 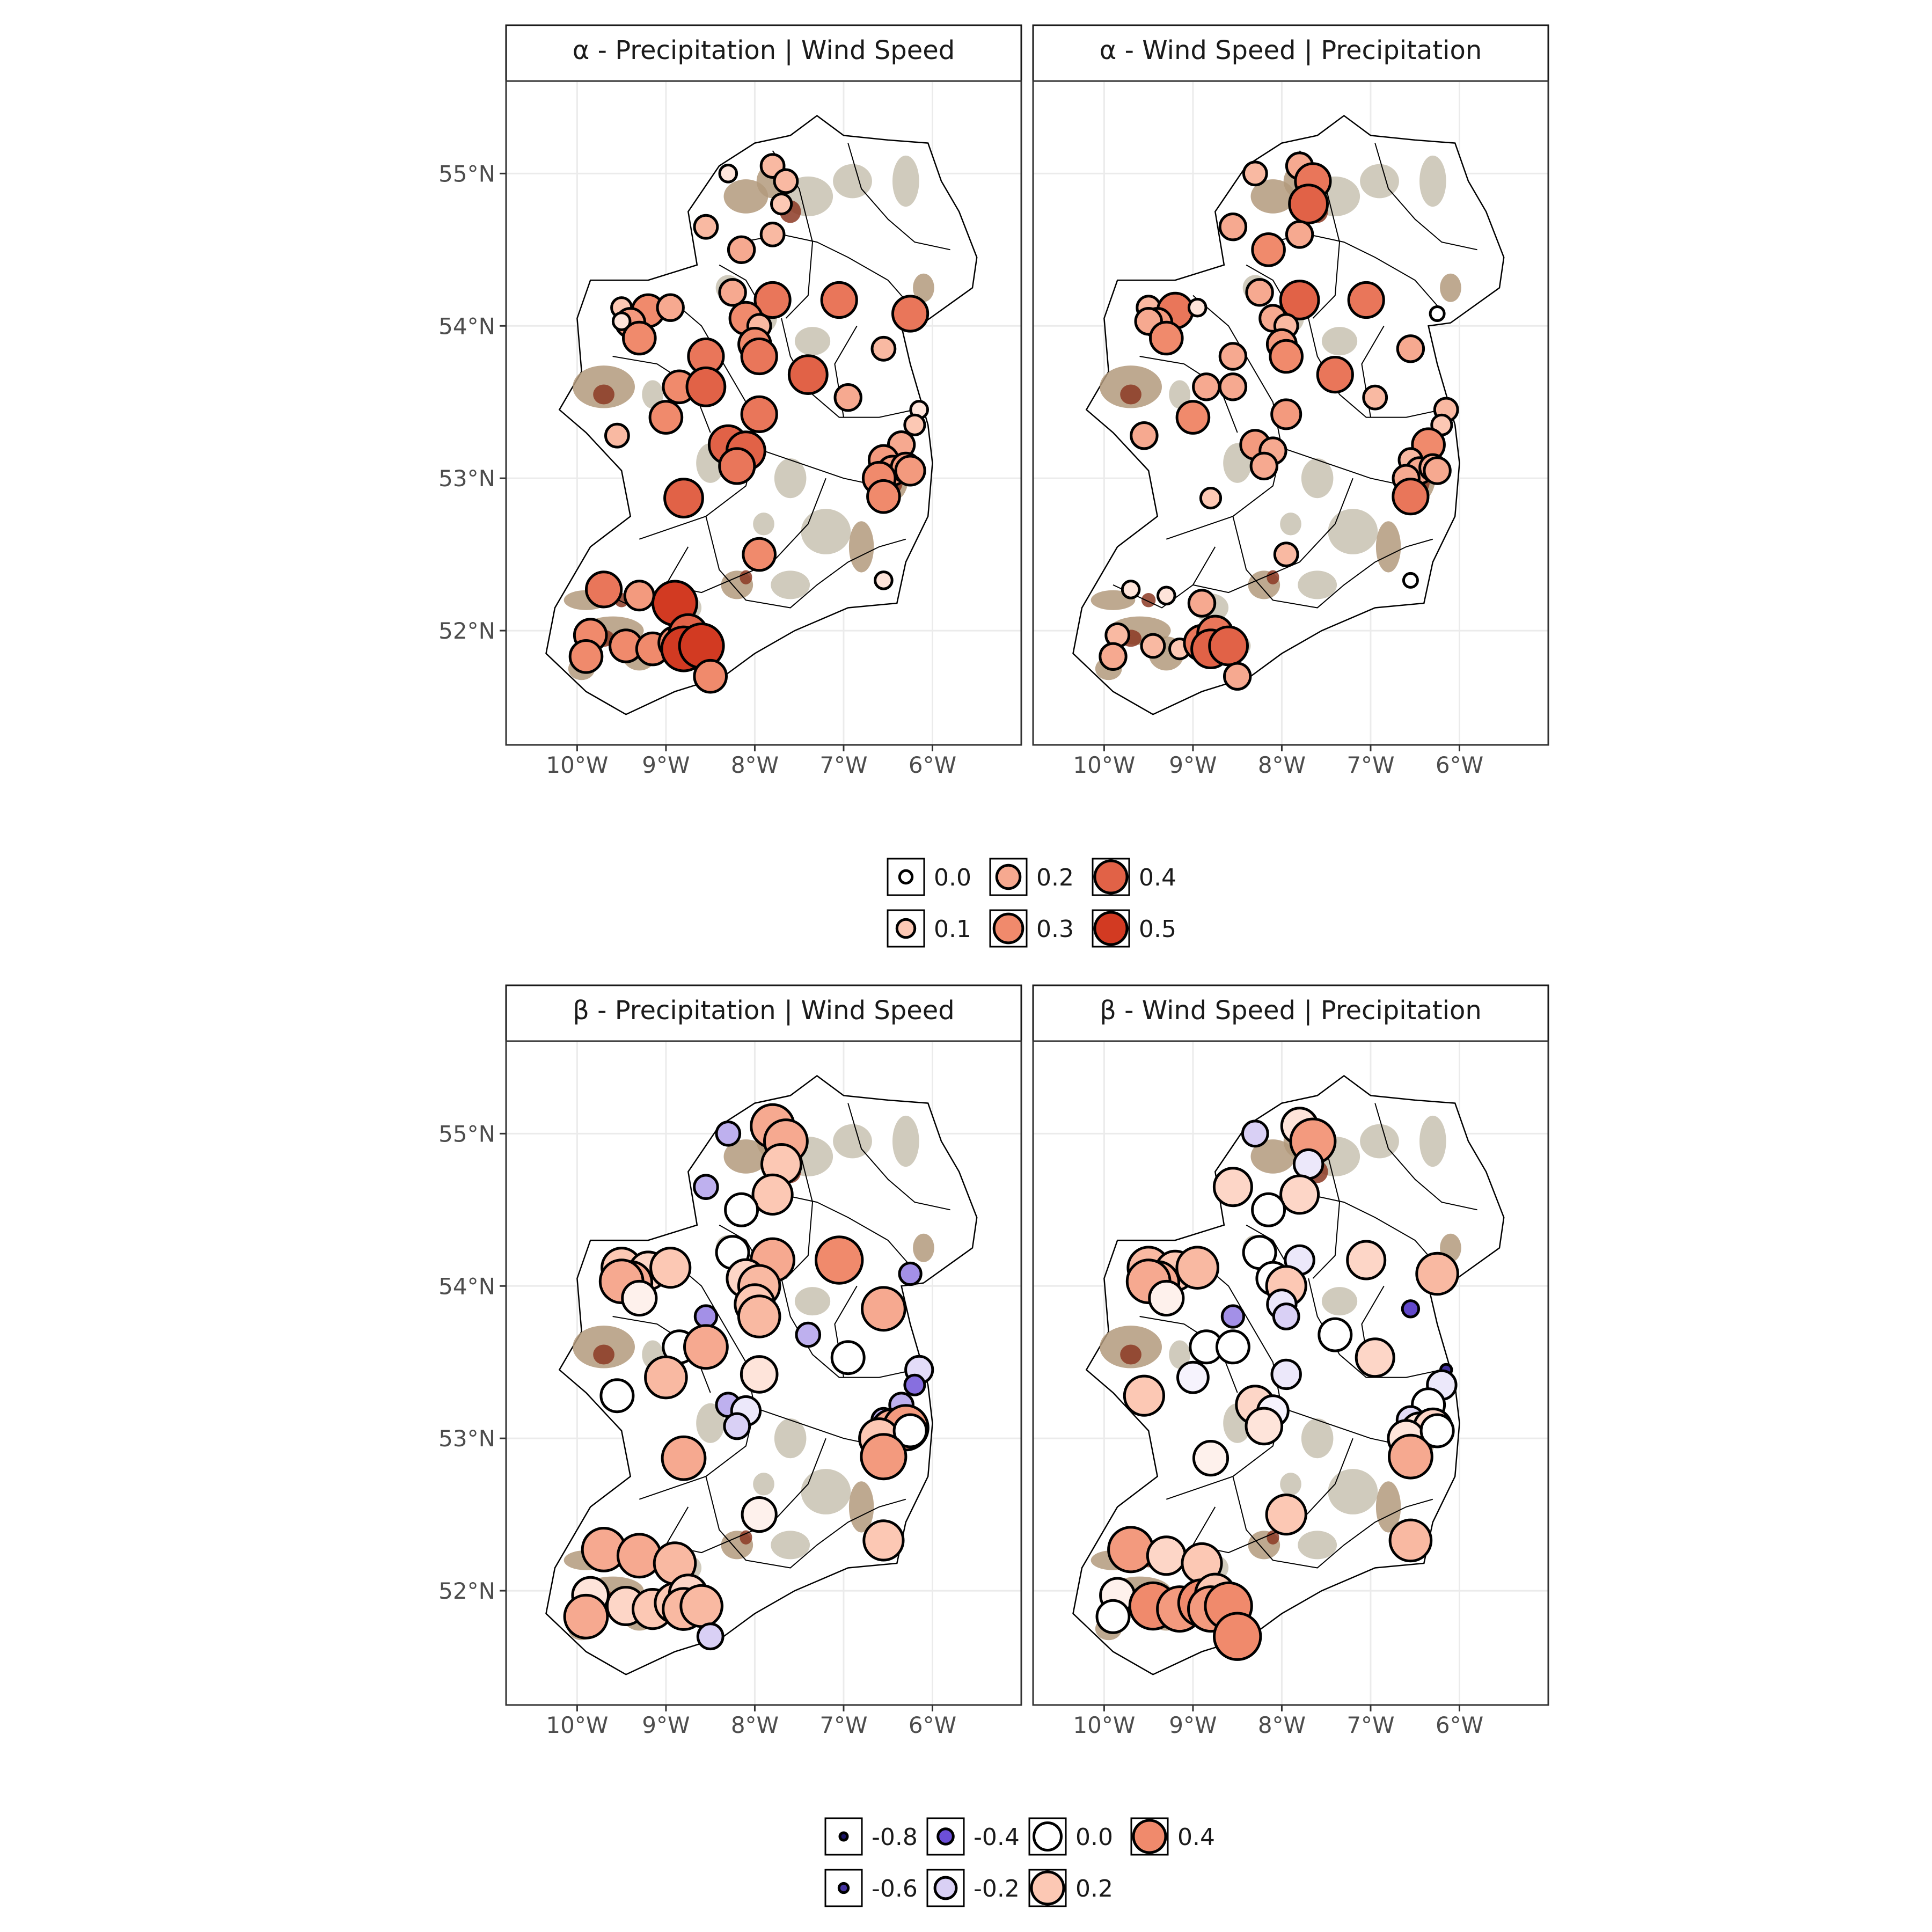 What do you see at coordinates (997, 1837) in the screenshot?
I see `legend-label: -0.4` at bounding box center [997, 1837].